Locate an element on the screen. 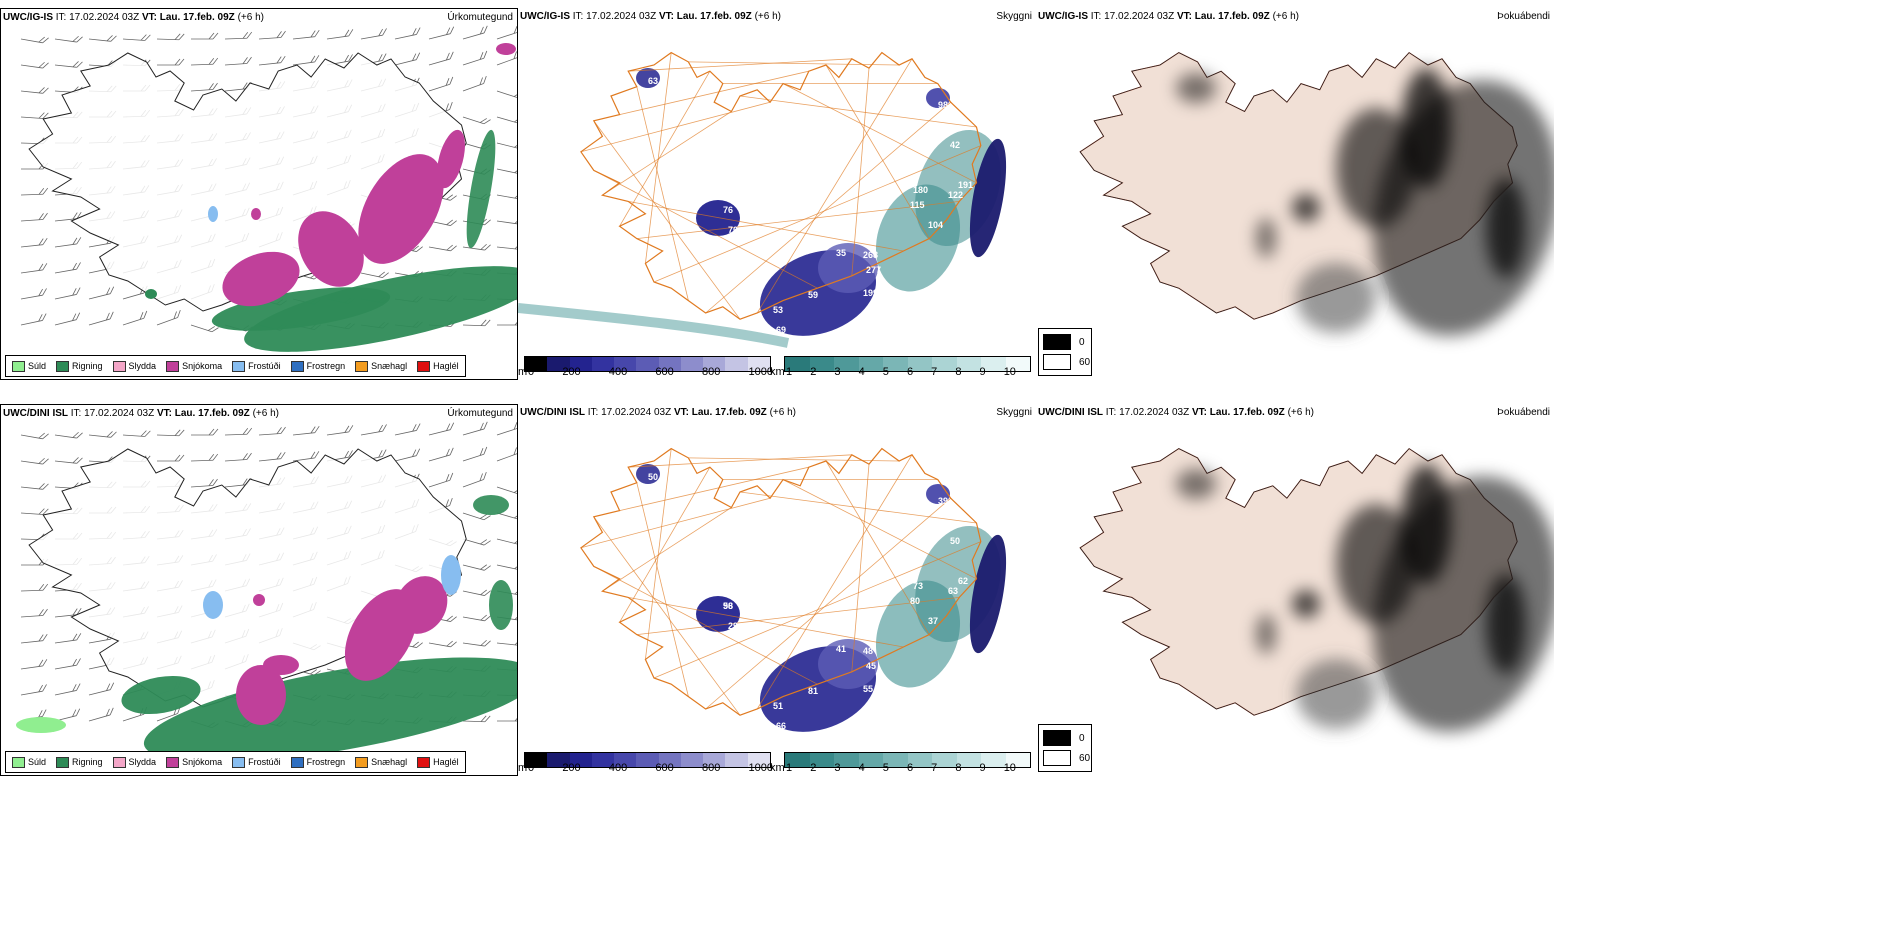 Image resolution: width=1900 pixels, height=950 pixels. tick-label: 4 is located at coordinates (861, 768).